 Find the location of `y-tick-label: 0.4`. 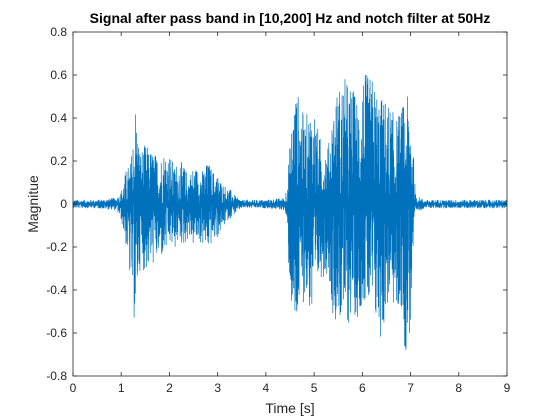

y-tick-label: 0.4 is located at coordinates (58, 118).